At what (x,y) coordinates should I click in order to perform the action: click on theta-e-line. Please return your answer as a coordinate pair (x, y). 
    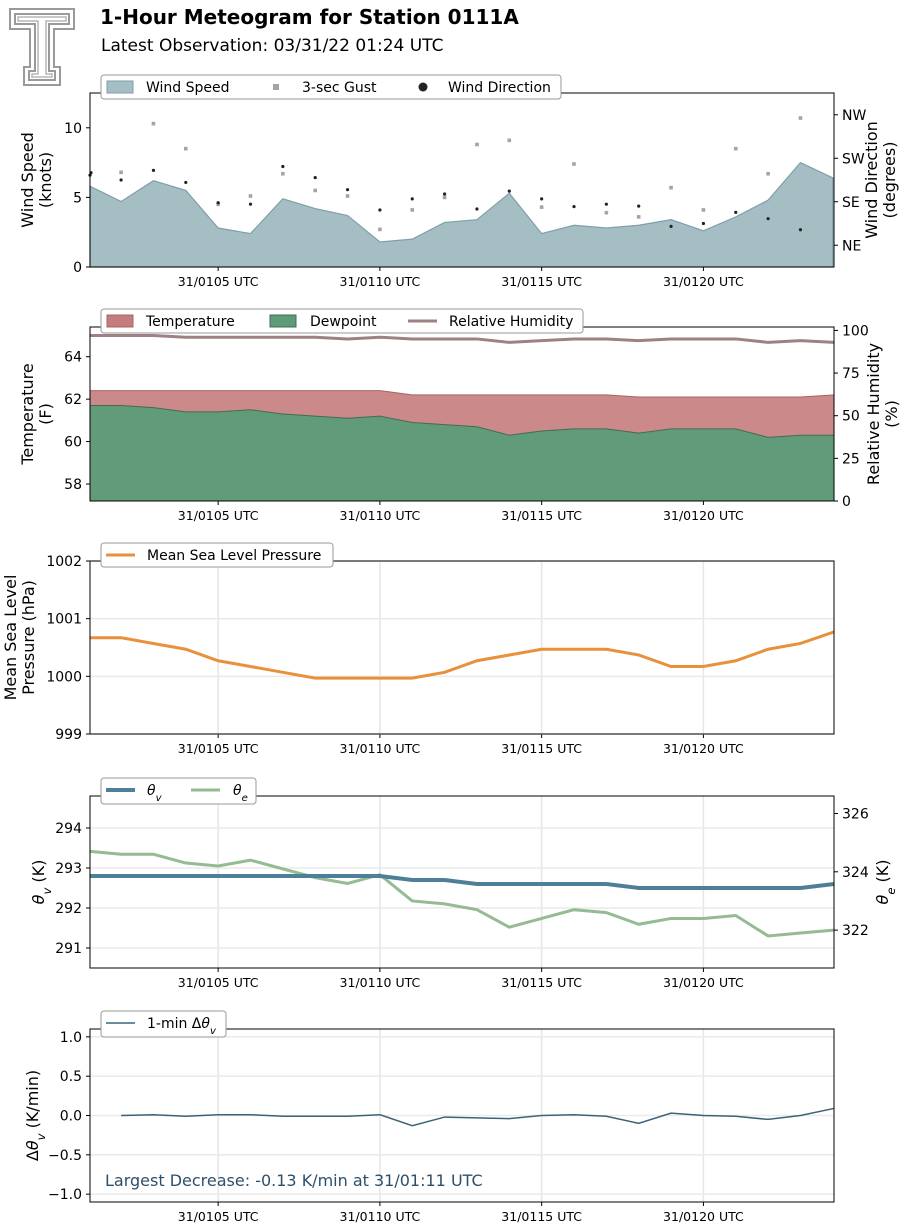
    Looking at the image, I should click on (462, 893).